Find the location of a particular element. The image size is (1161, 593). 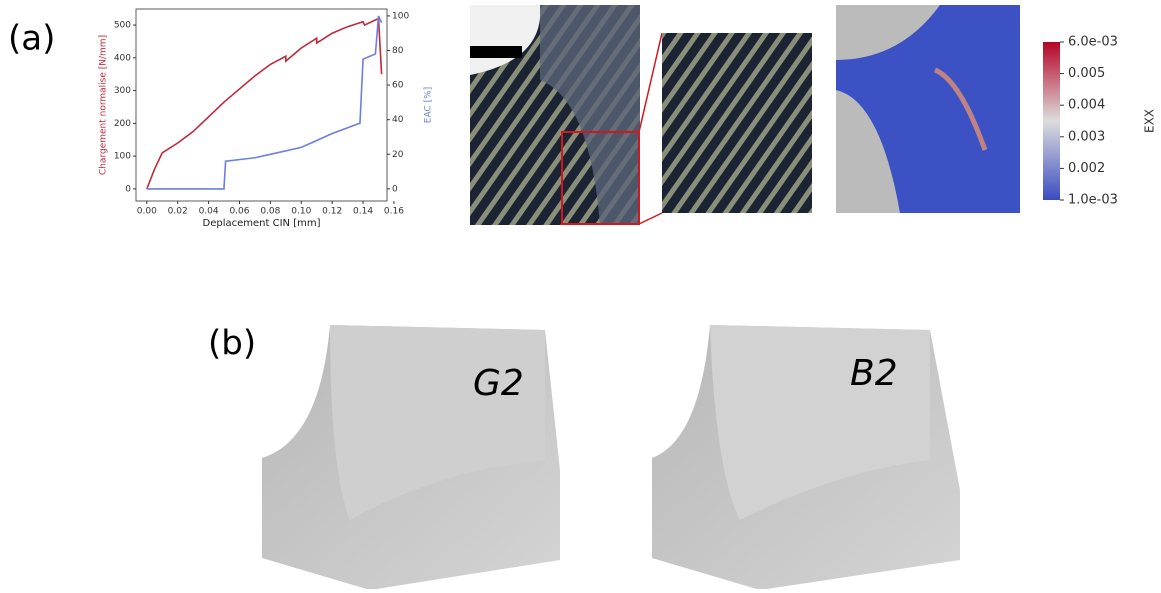

y-tick-label: 500 is located at coordinates (122, 26).